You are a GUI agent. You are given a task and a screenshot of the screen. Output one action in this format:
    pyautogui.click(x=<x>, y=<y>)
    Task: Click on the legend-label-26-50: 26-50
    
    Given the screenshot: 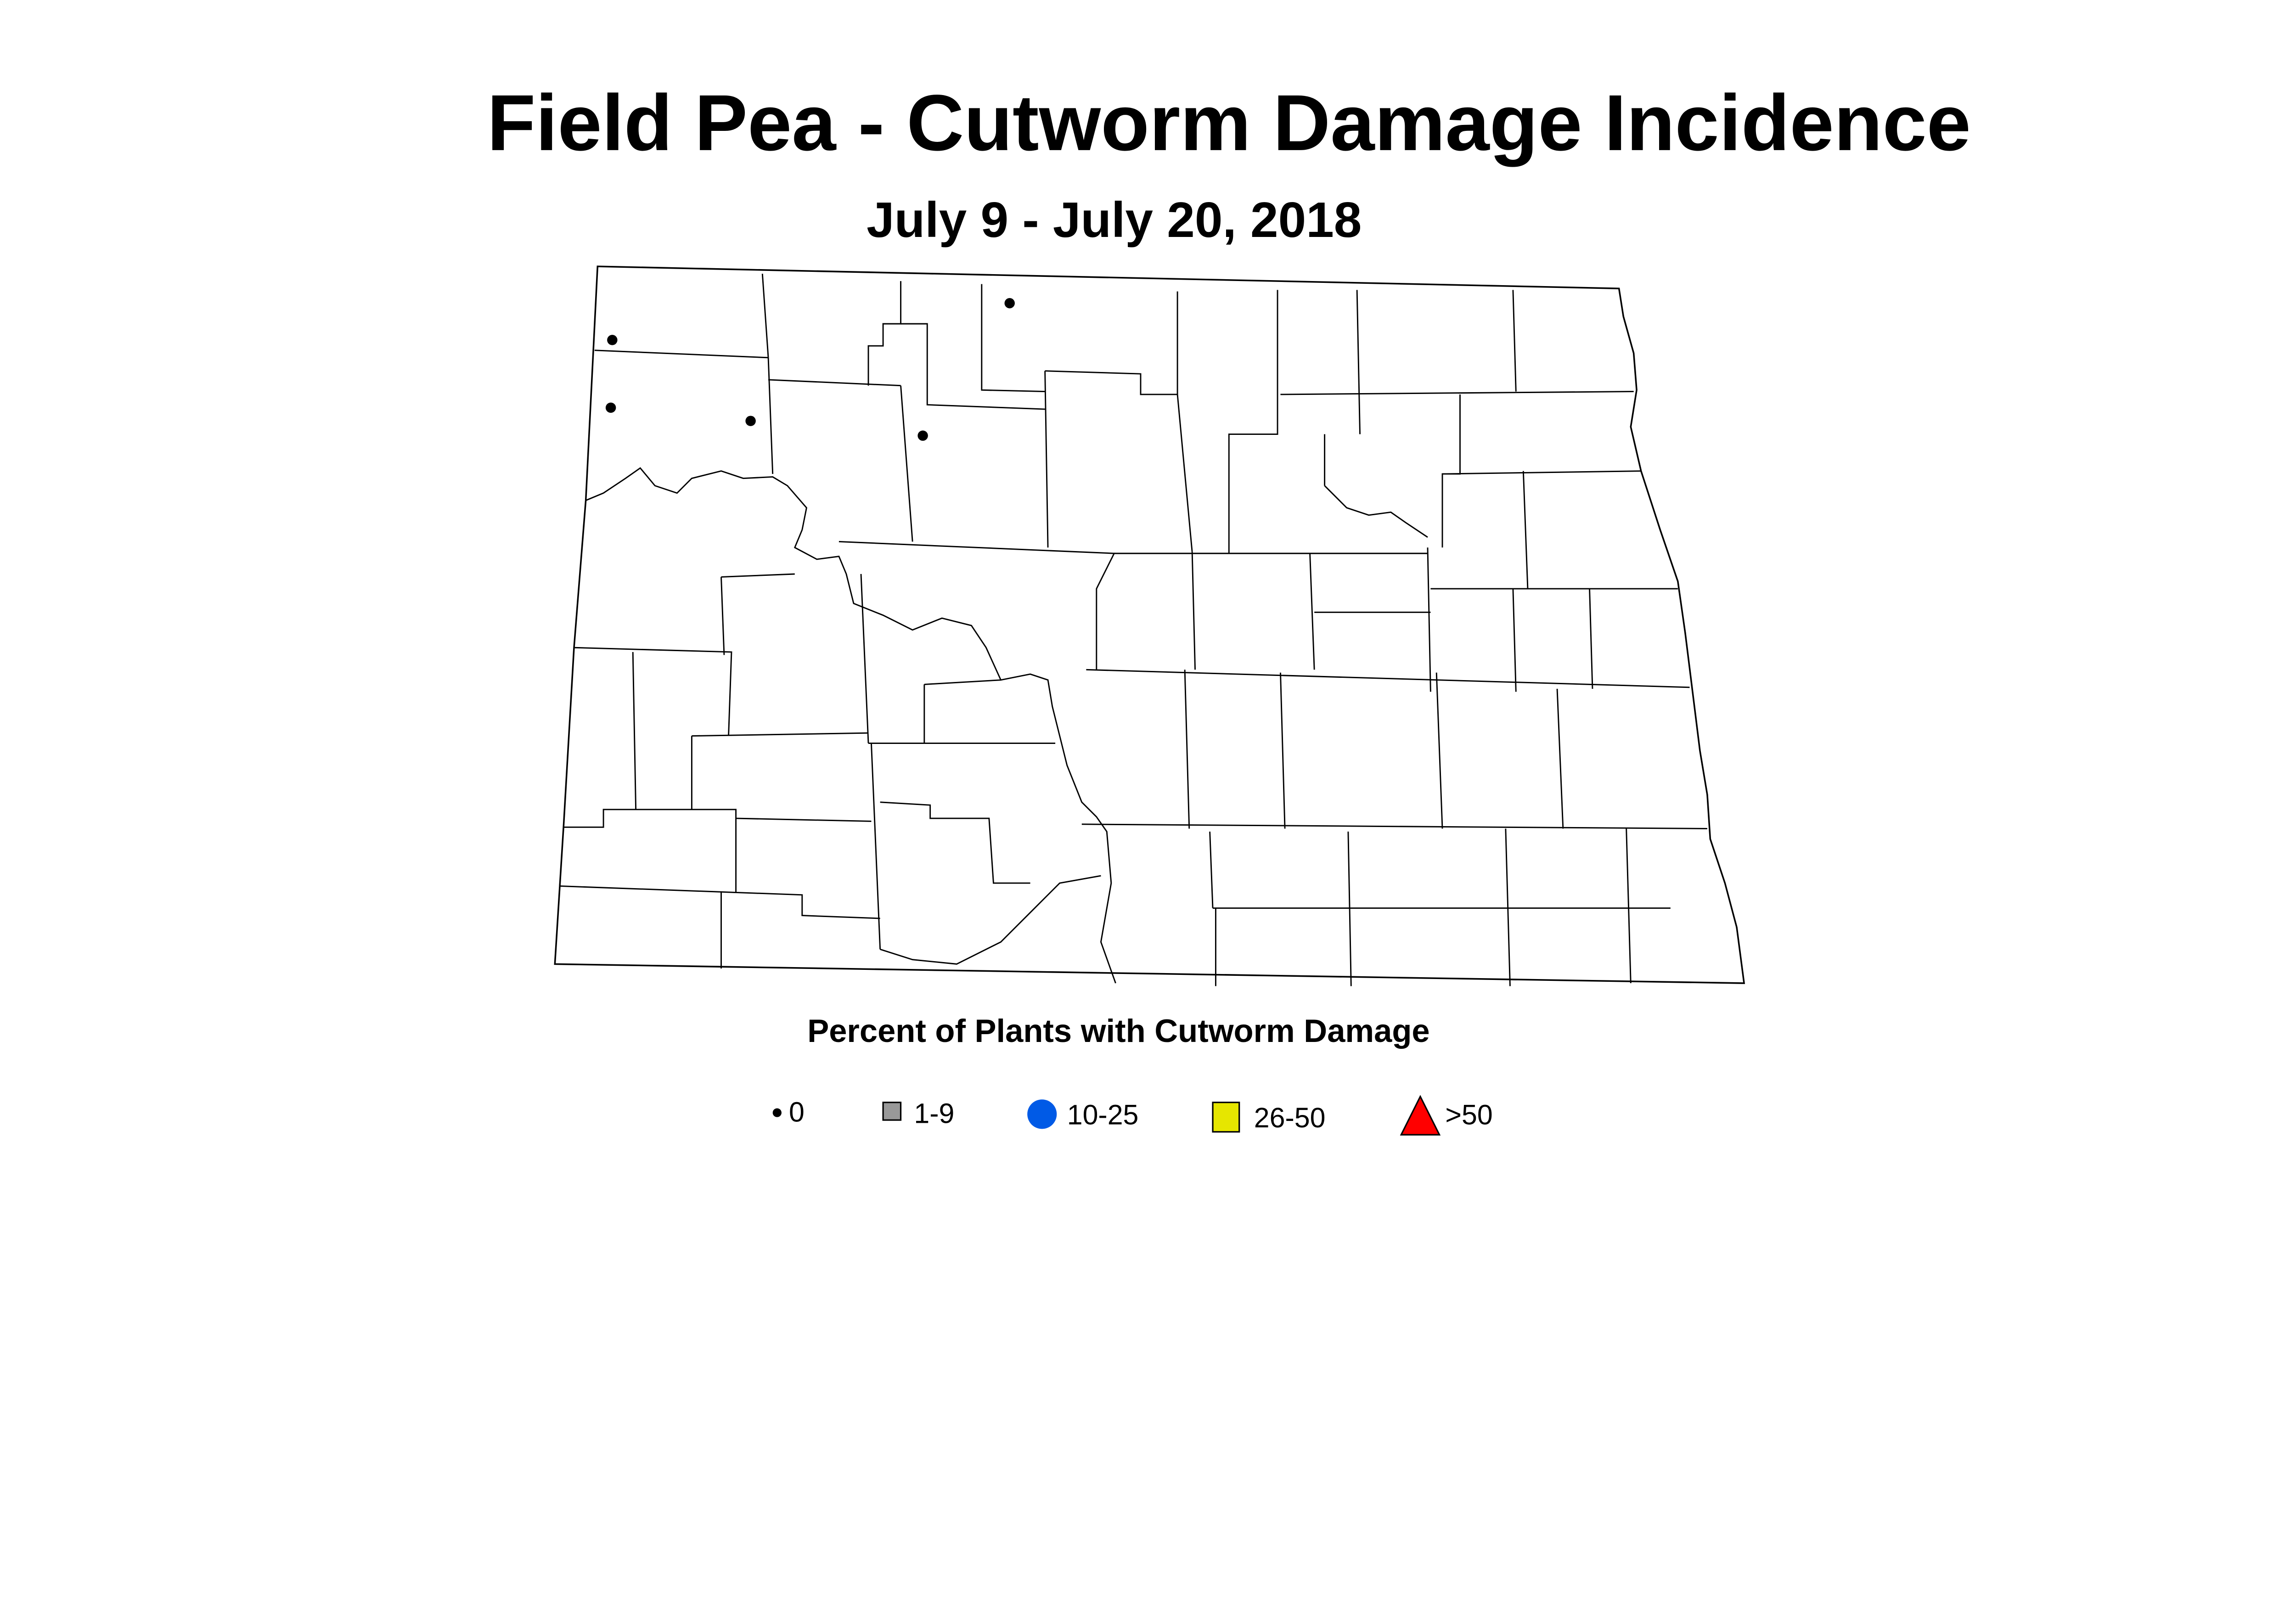 What is the action you would take?
    pyautogui.click(x=1290, y=1118)
    